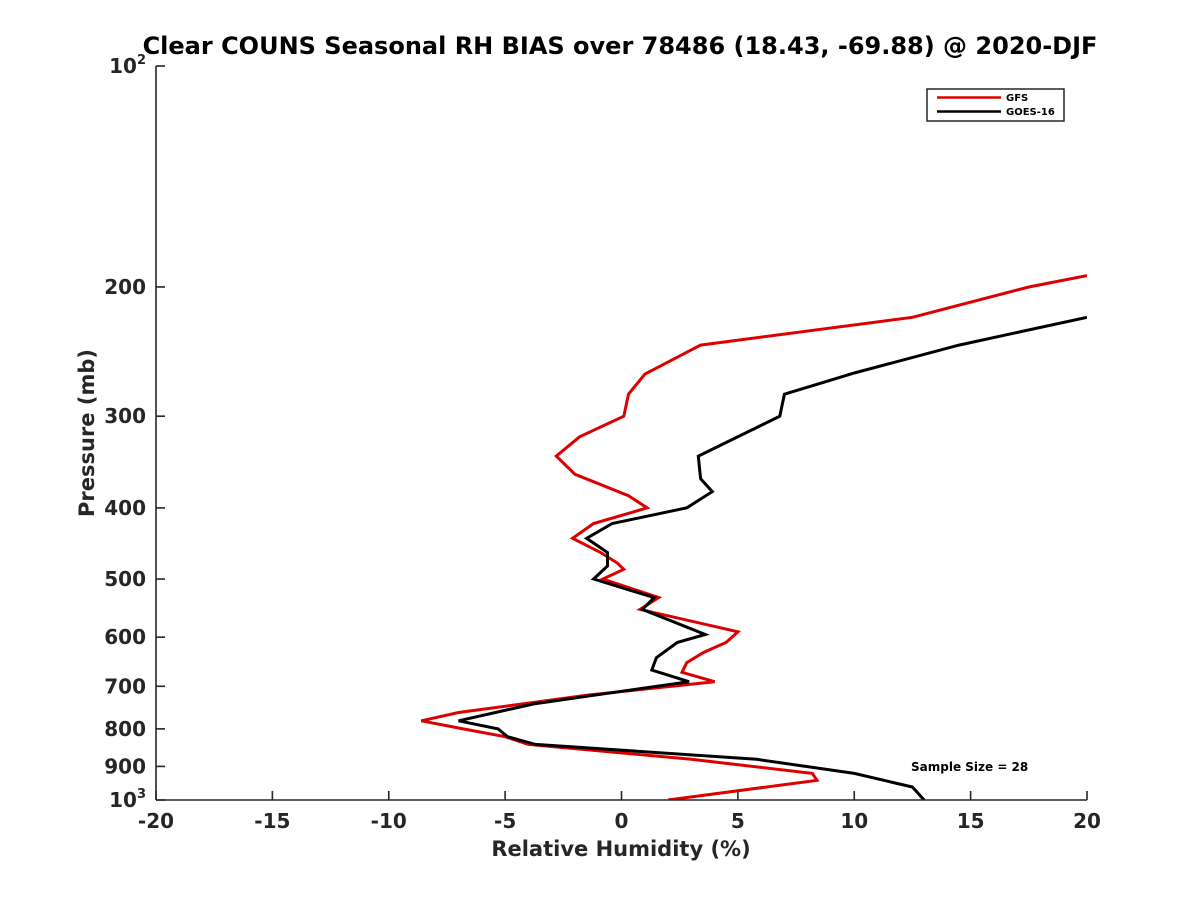 The width and height of the screenshot is (1200, 900). I want to click on legend-label-goes16: GOES-16, so click(1030, 112).